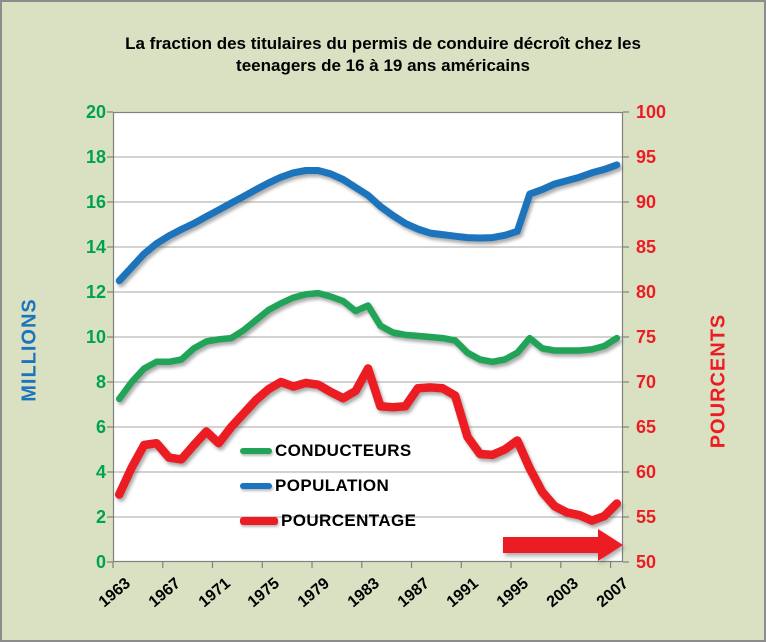 This screenshot has height=642, width=766. Describe the element at coordinates (383, 65) in the screenshot. I see `chart-title-line2: teenagers de 16 à 19 ans américains` at that location.